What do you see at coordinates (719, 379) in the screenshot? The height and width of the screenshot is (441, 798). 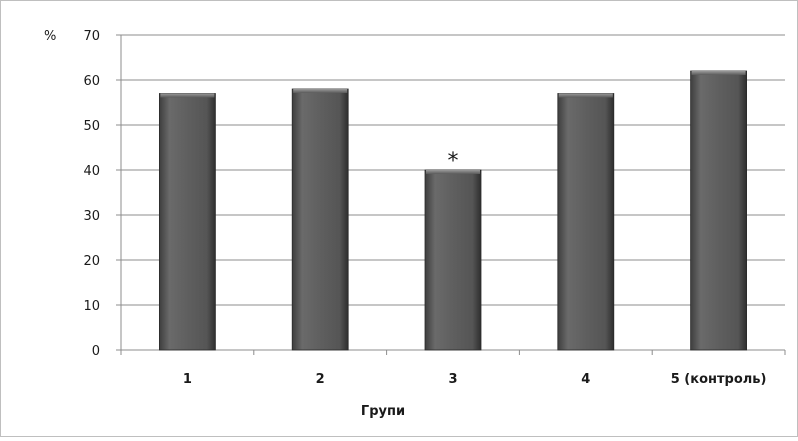 I see `category-label: 5 (контроль)` at bounding box center [719, 379].